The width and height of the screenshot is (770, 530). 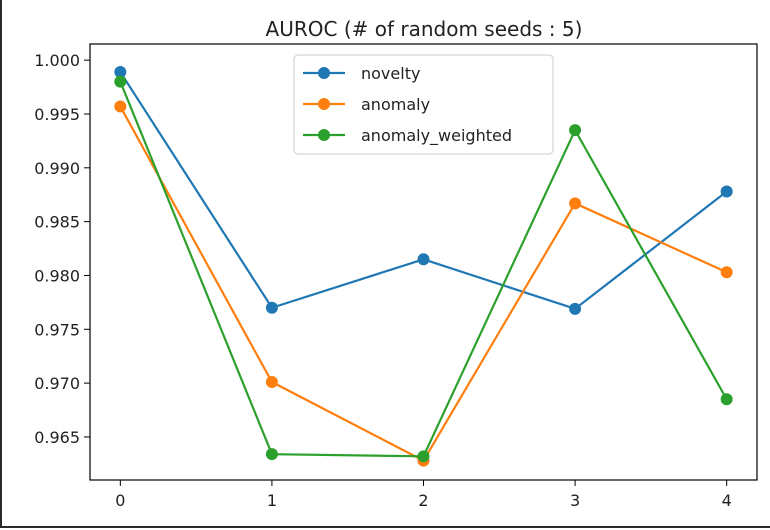 I want to click on legend-label: novelty, so click(x=390, y=73).